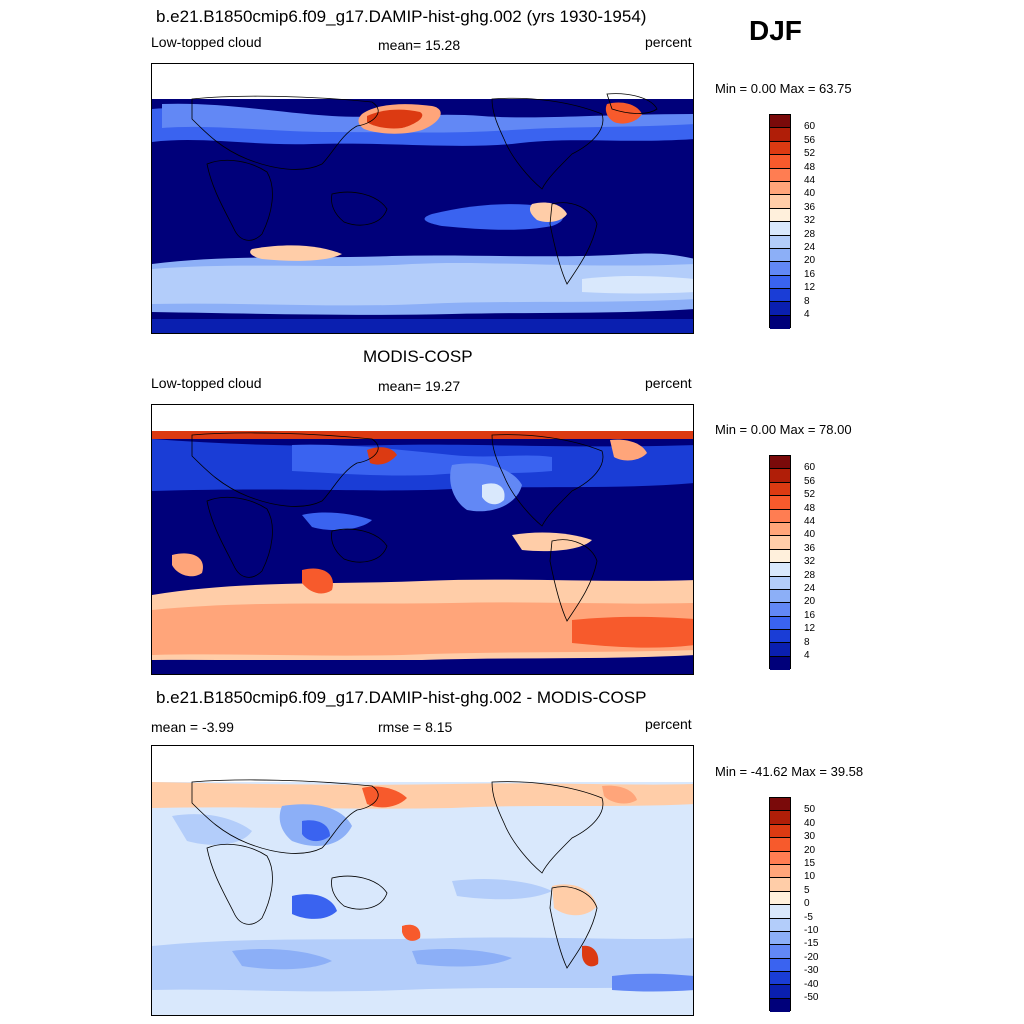 This screenshot has height=1024, width=1024. Describe the element at coordinates (810, 247) in the screenshot. I see `colorbar-tick-label: 24` at that location.